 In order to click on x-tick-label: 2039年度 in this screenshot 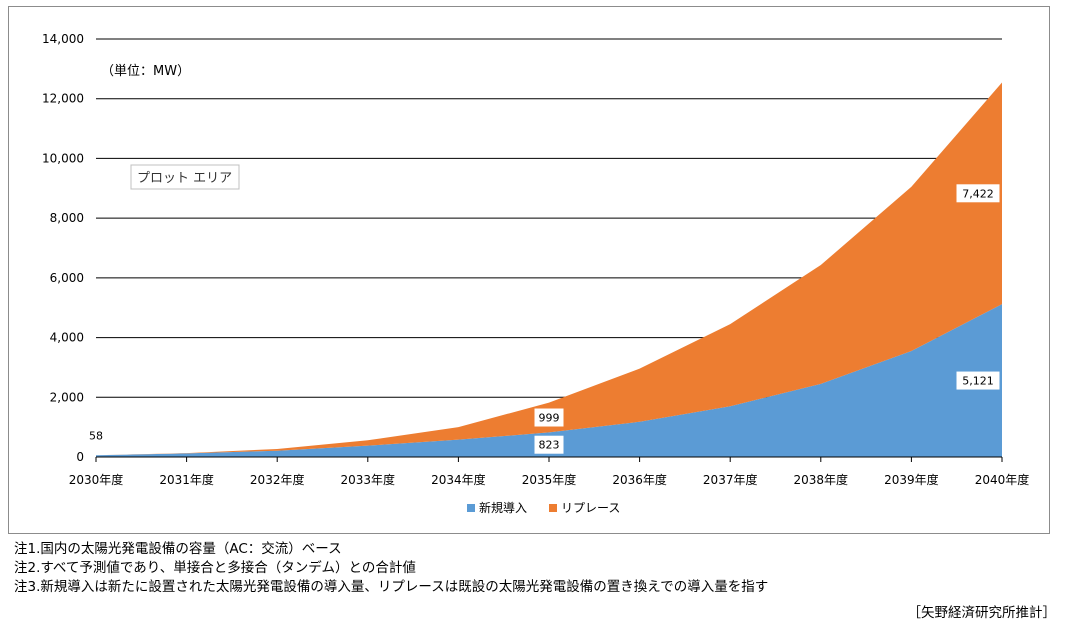, I will do `click(911, 479)`.